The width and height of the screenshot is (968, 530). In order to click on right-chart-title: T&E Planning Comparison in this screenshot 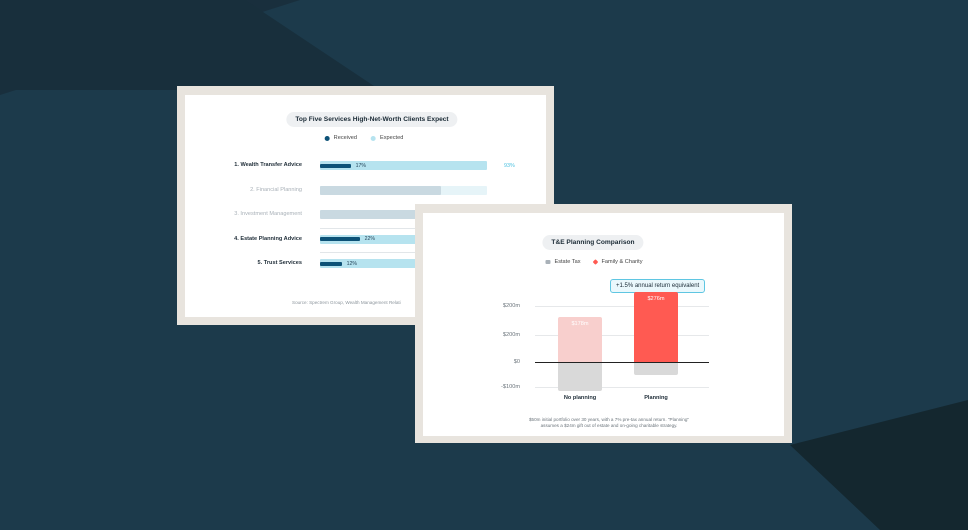, I will do `click(593, 242)`.